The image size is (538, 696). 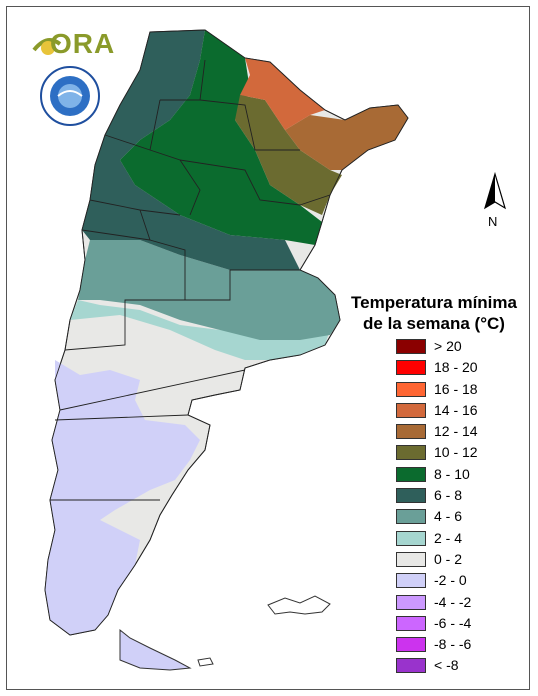 What do you see at coordinates (448, 558) in the screenshot?
I see `legend-label: 0 - 2` at bounding box center [448, 558].